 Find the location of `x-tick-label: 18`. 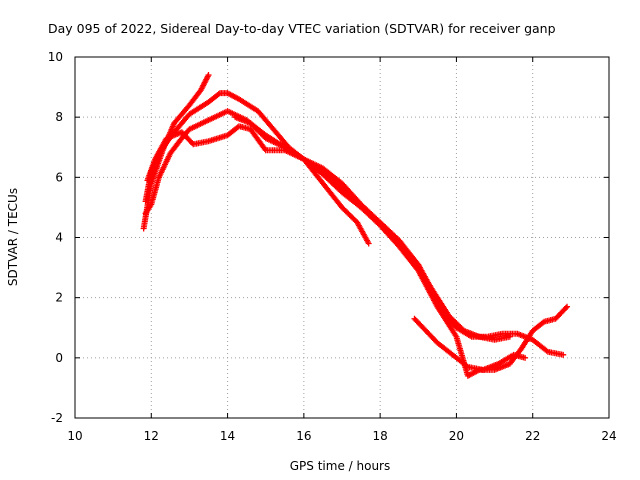

x-tick-label: 18 is located at coordinates (380, 436).